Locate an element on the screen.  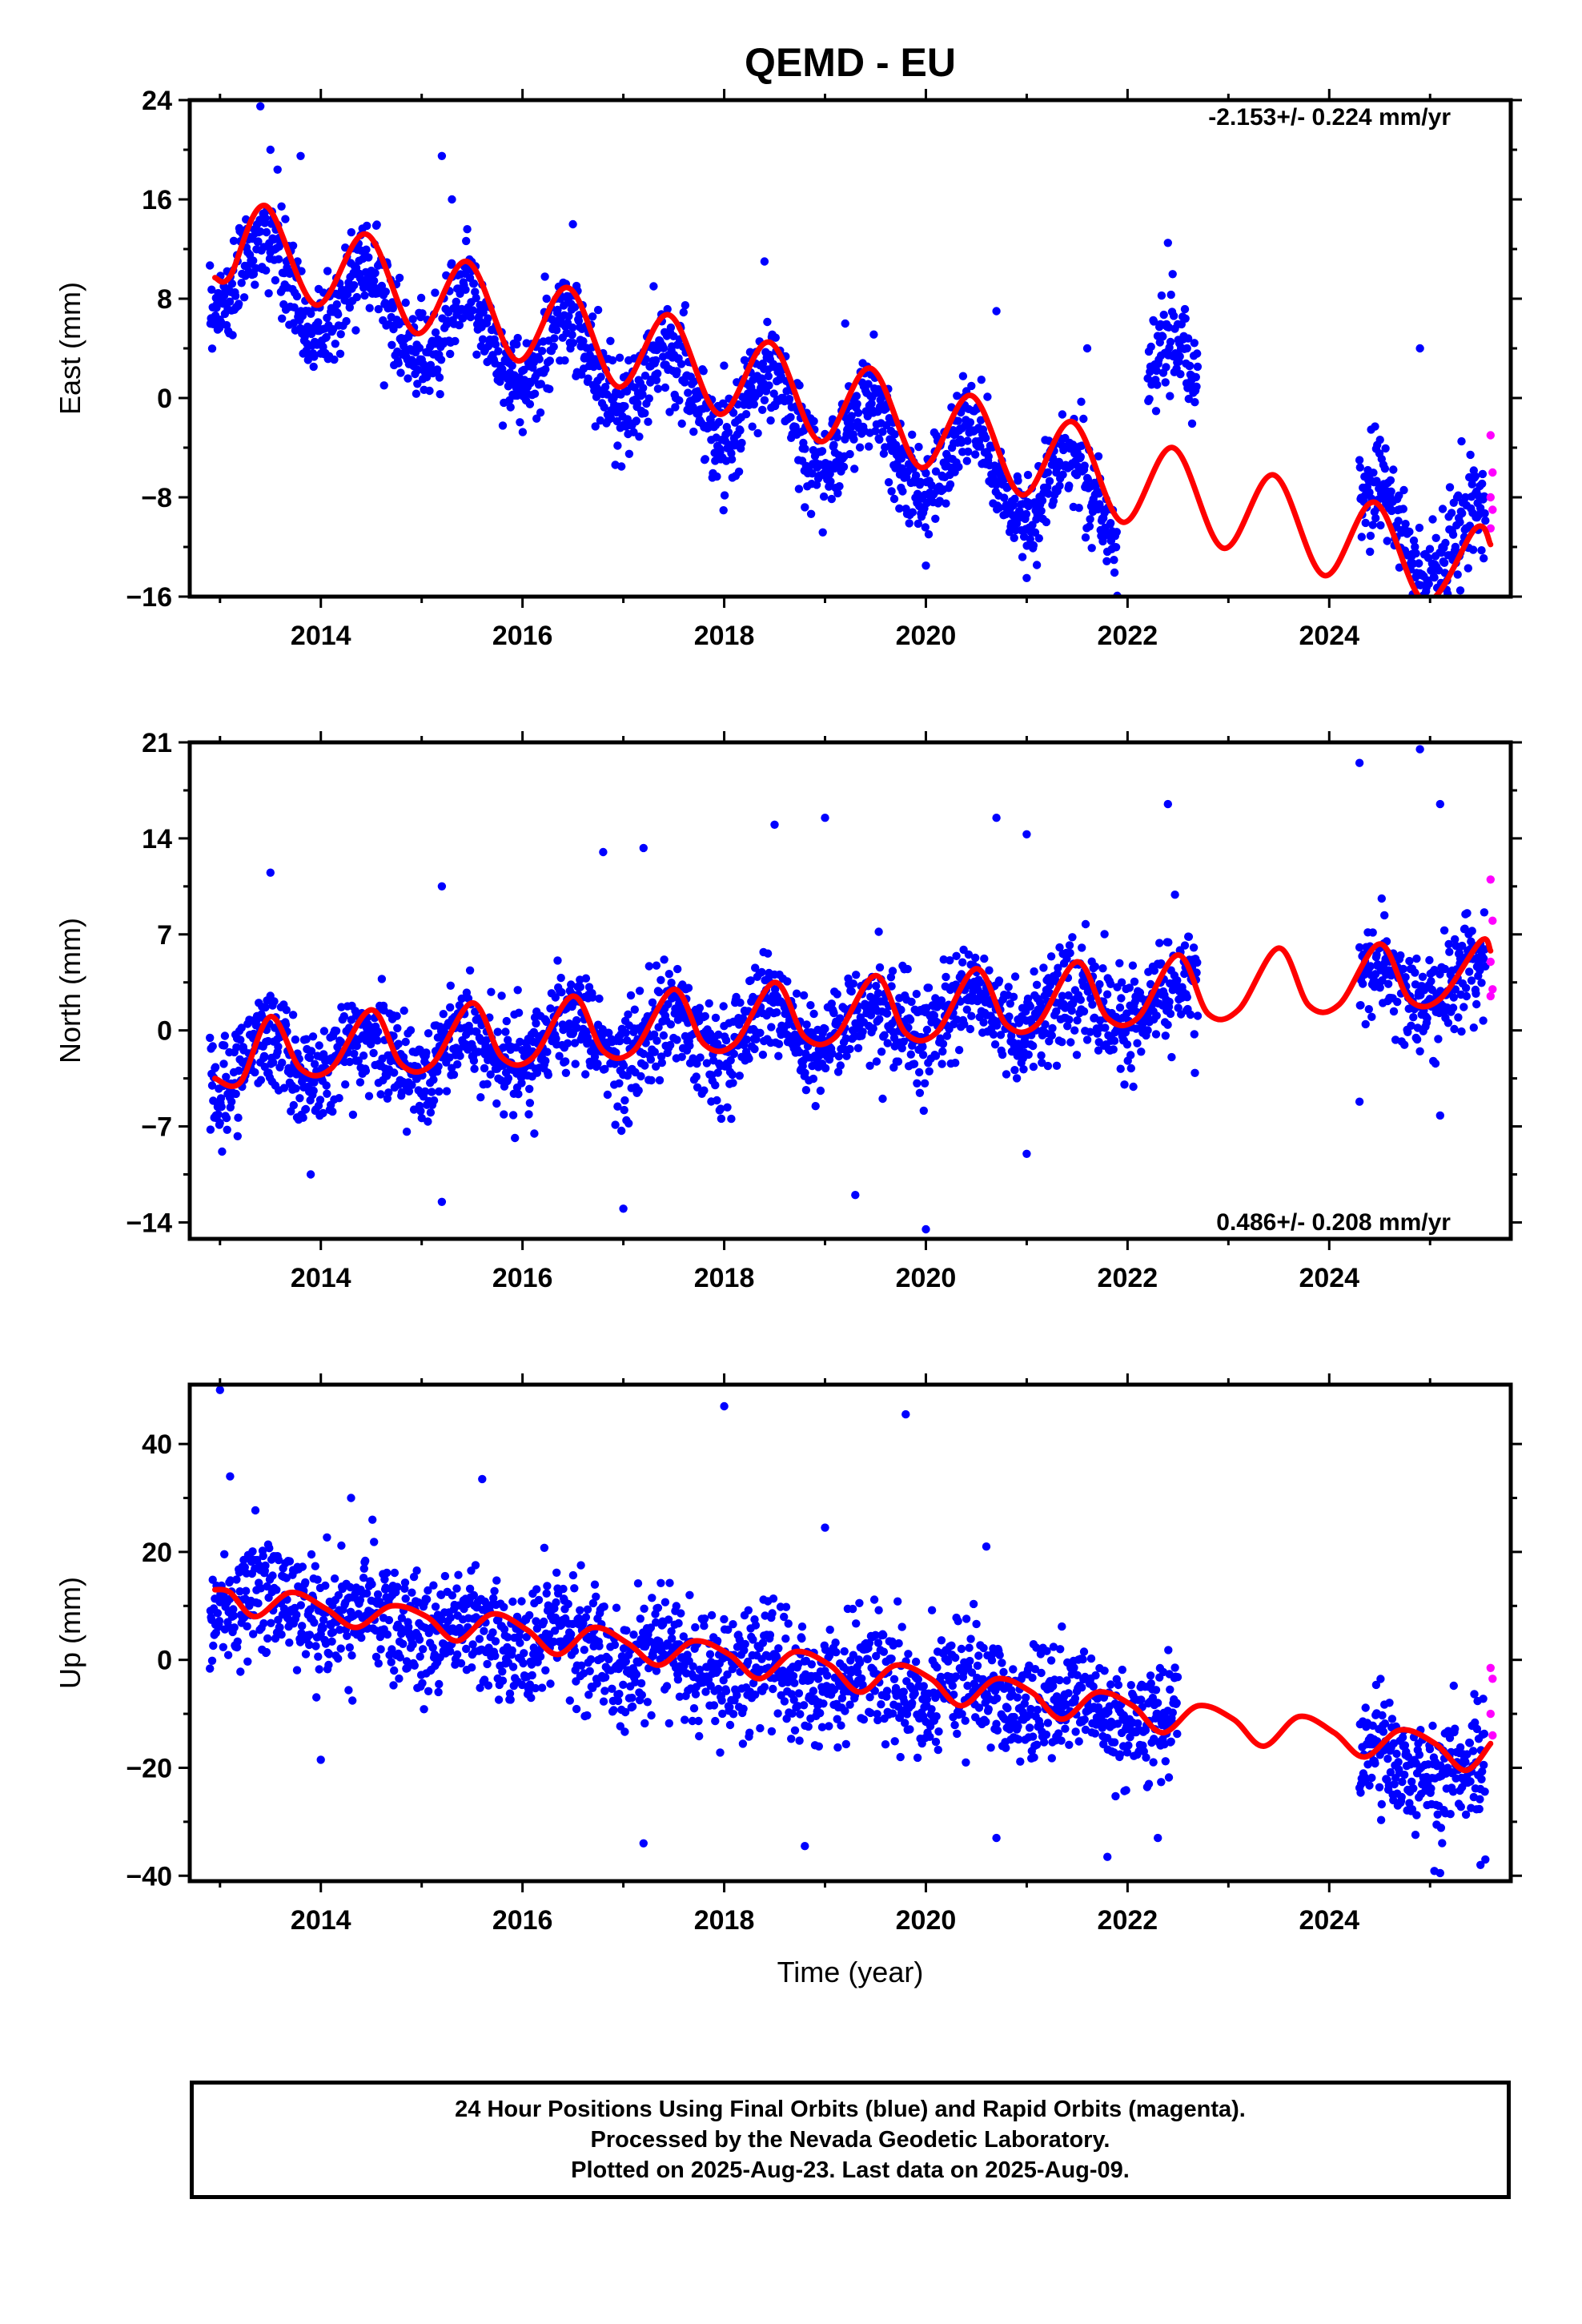
north-y-axis-title: North (mm) is located at coordinates (70, 990).